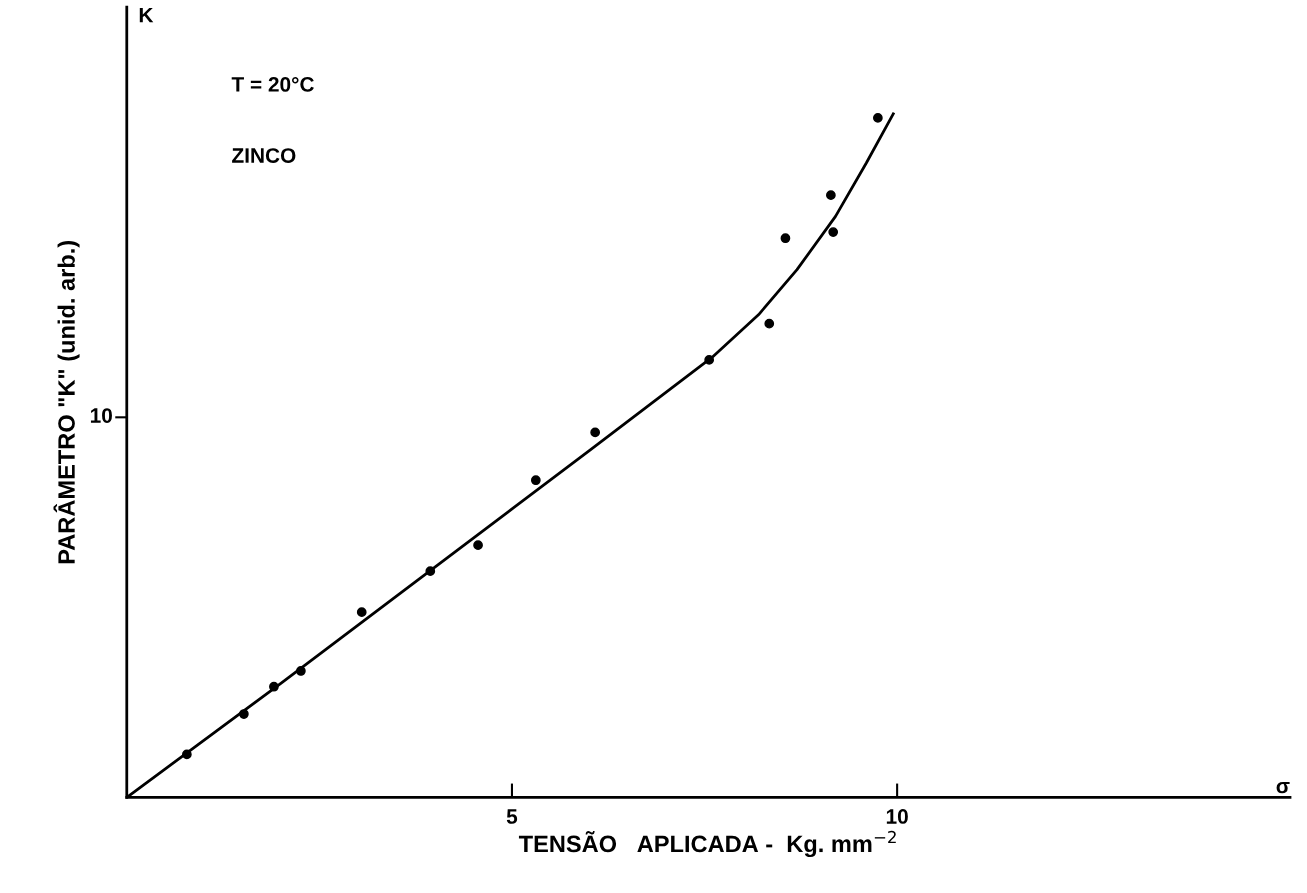  What do you see at coordinates (146, 15) in the screenshot?
I see `text: K` at bounding box center [146, 15].